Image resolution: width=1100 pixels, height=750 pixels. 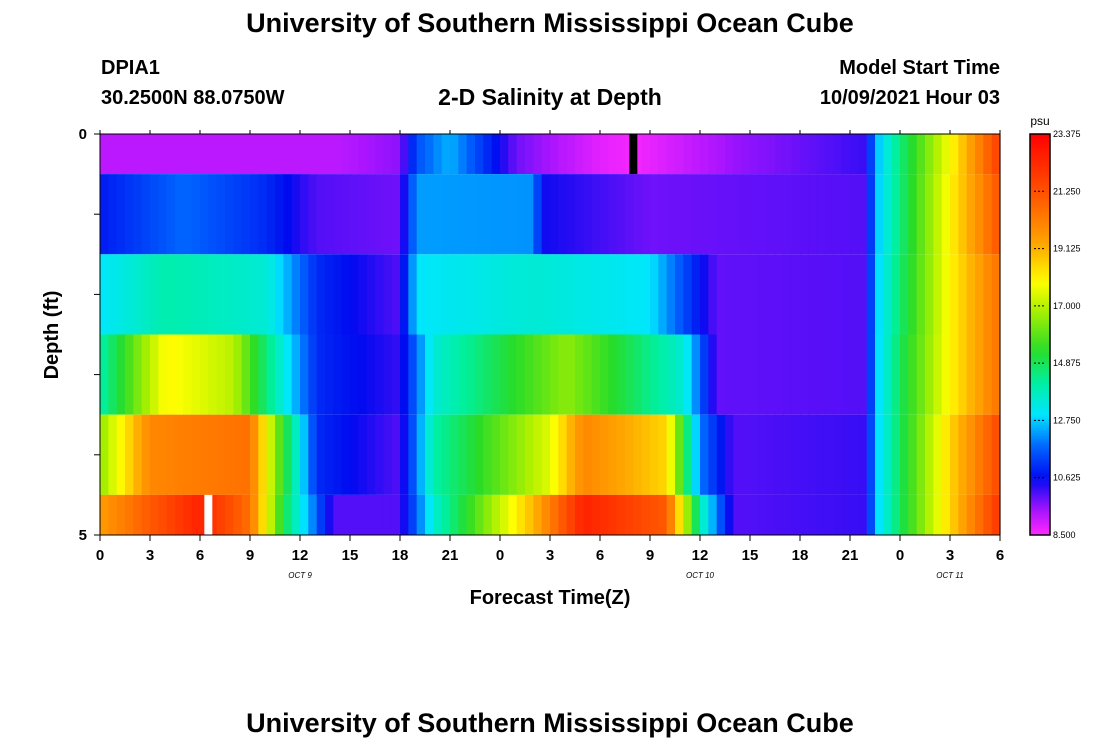 I want to click on x-tick-label: 6, so click(x=1000, y=555).